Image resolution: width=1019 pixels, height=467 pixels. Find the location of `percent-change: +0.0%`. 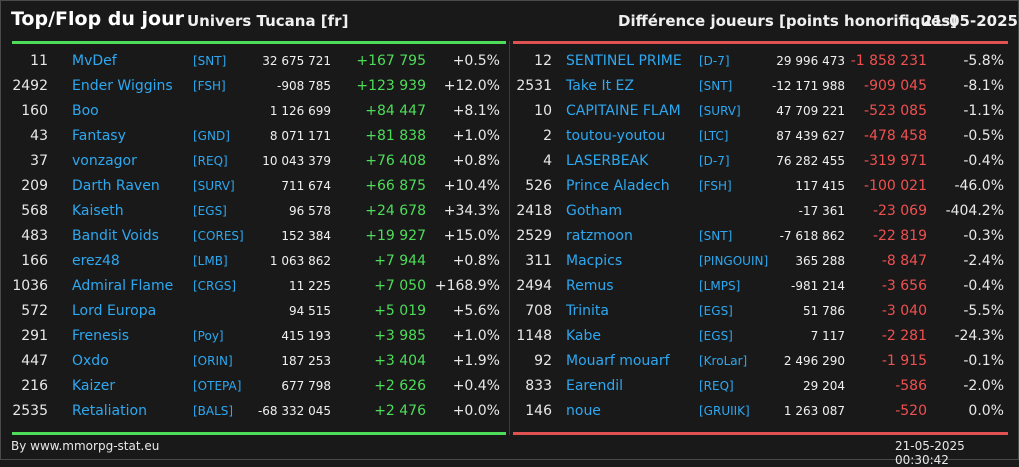

percent-change: +0.0% is located at coordinates (476, 411).